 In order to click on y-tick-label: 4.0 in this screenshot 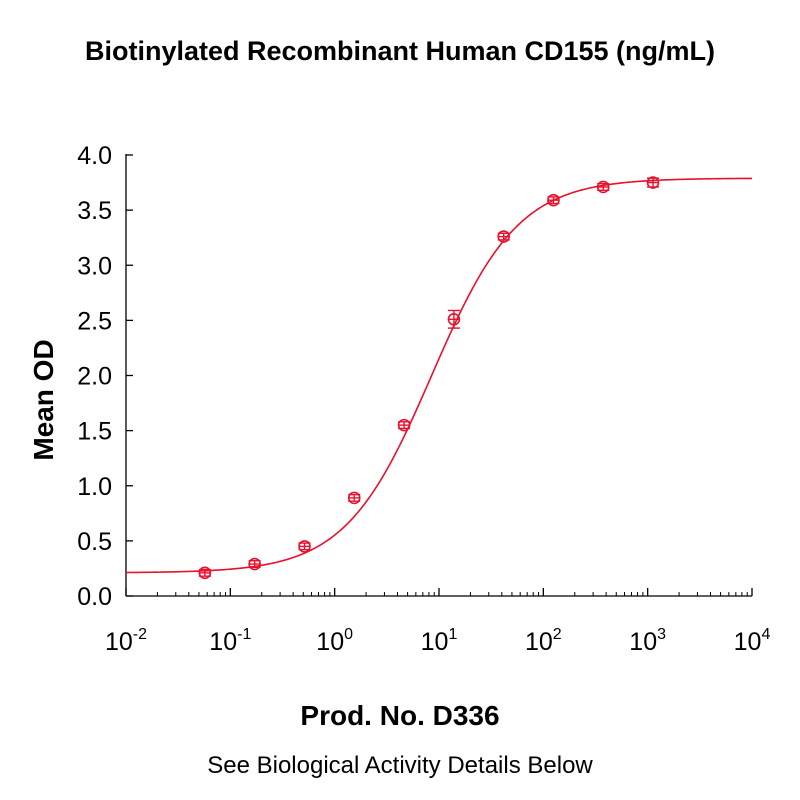, I will do `click(94, 156)`.